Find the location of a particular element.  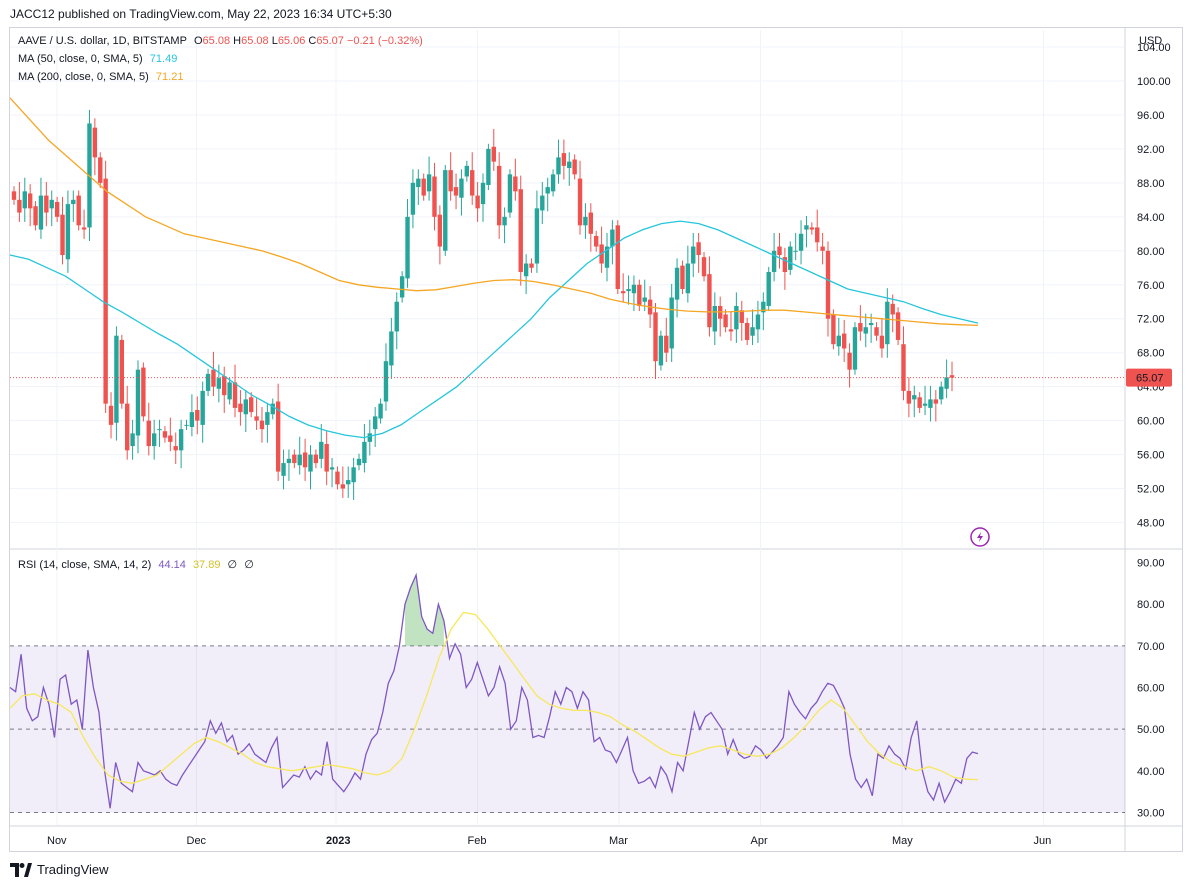

price-tick-label: 52.00 is located at coordinates (1151, 490).